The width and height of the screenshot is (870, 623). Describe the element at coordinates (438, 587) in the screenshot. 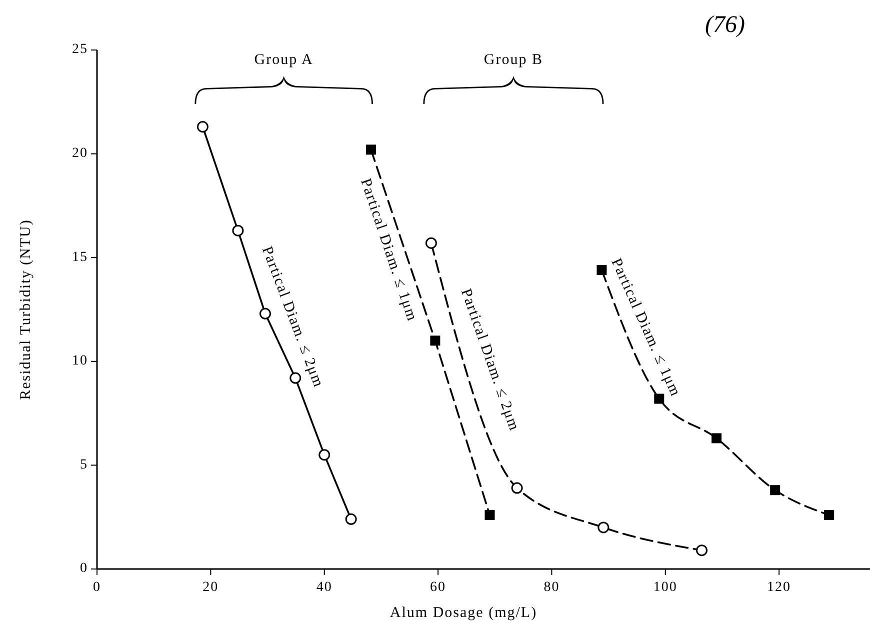

I see `x-tick-label: 60` at that location.